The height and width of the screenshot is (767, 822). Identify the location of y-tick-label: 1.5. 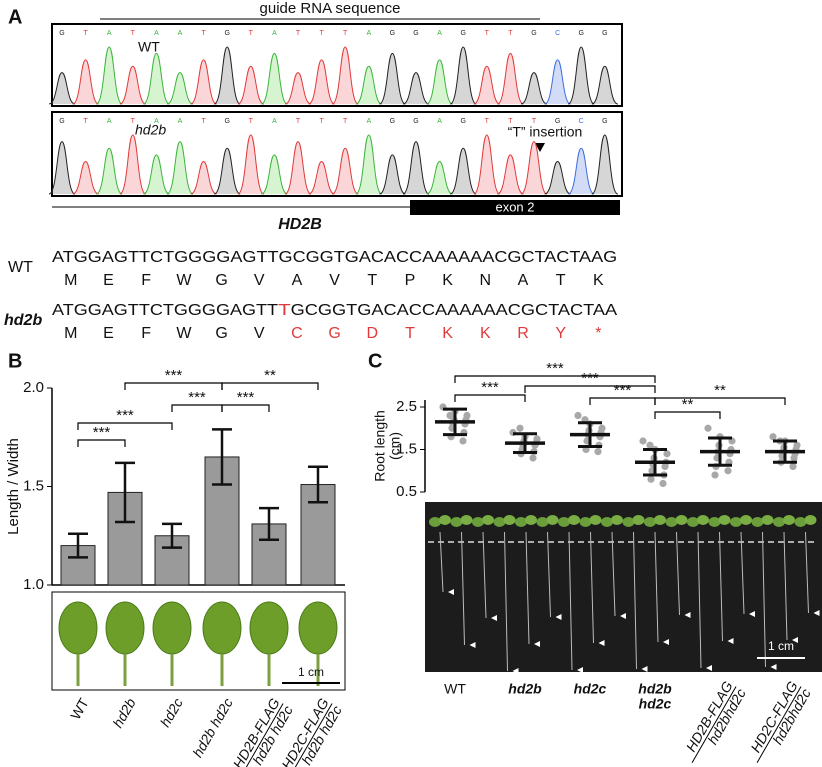
(406, 448).